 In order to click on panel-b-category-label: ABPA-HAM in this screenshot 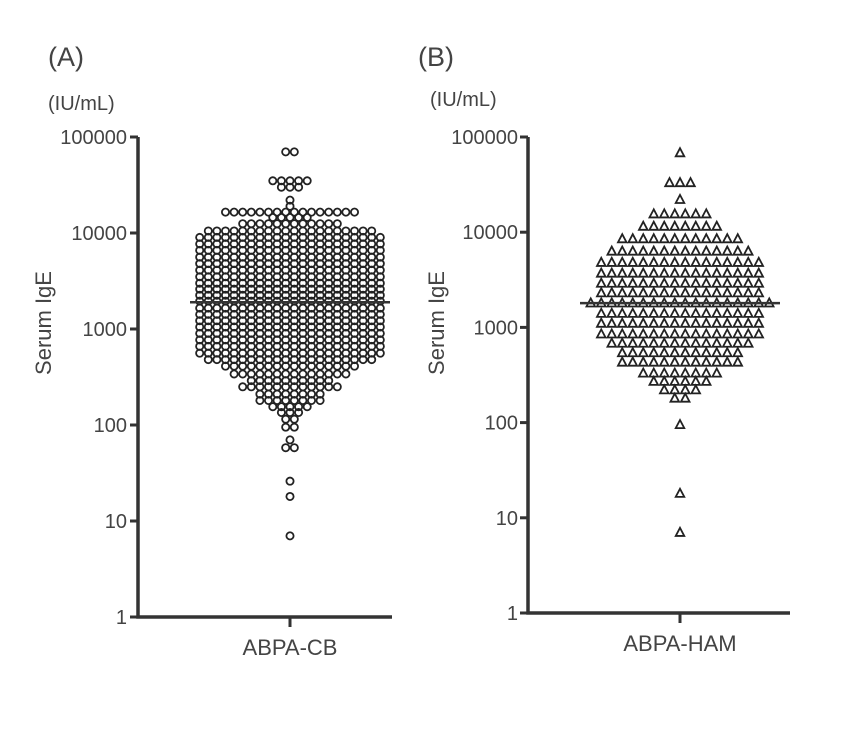, I will do `click(679, 643)`.